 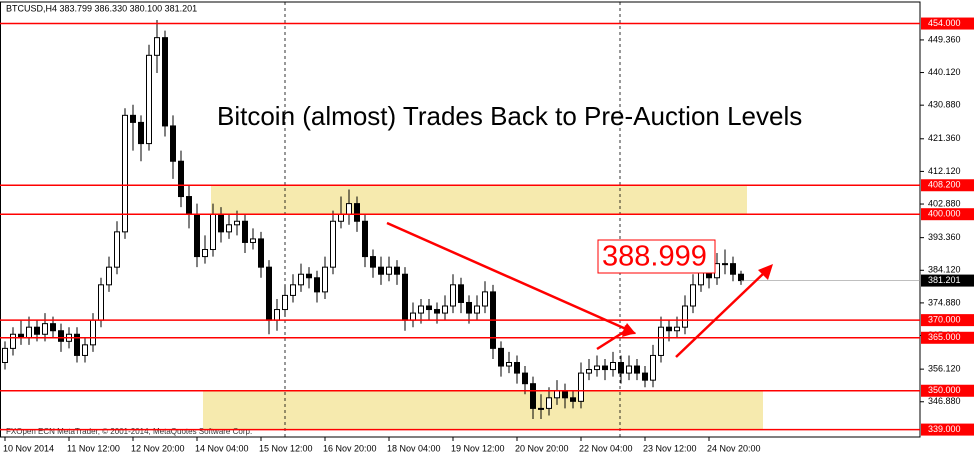 I want to click on x-tick-label: 22 Nov 04:00, so click(x=606, y=448).